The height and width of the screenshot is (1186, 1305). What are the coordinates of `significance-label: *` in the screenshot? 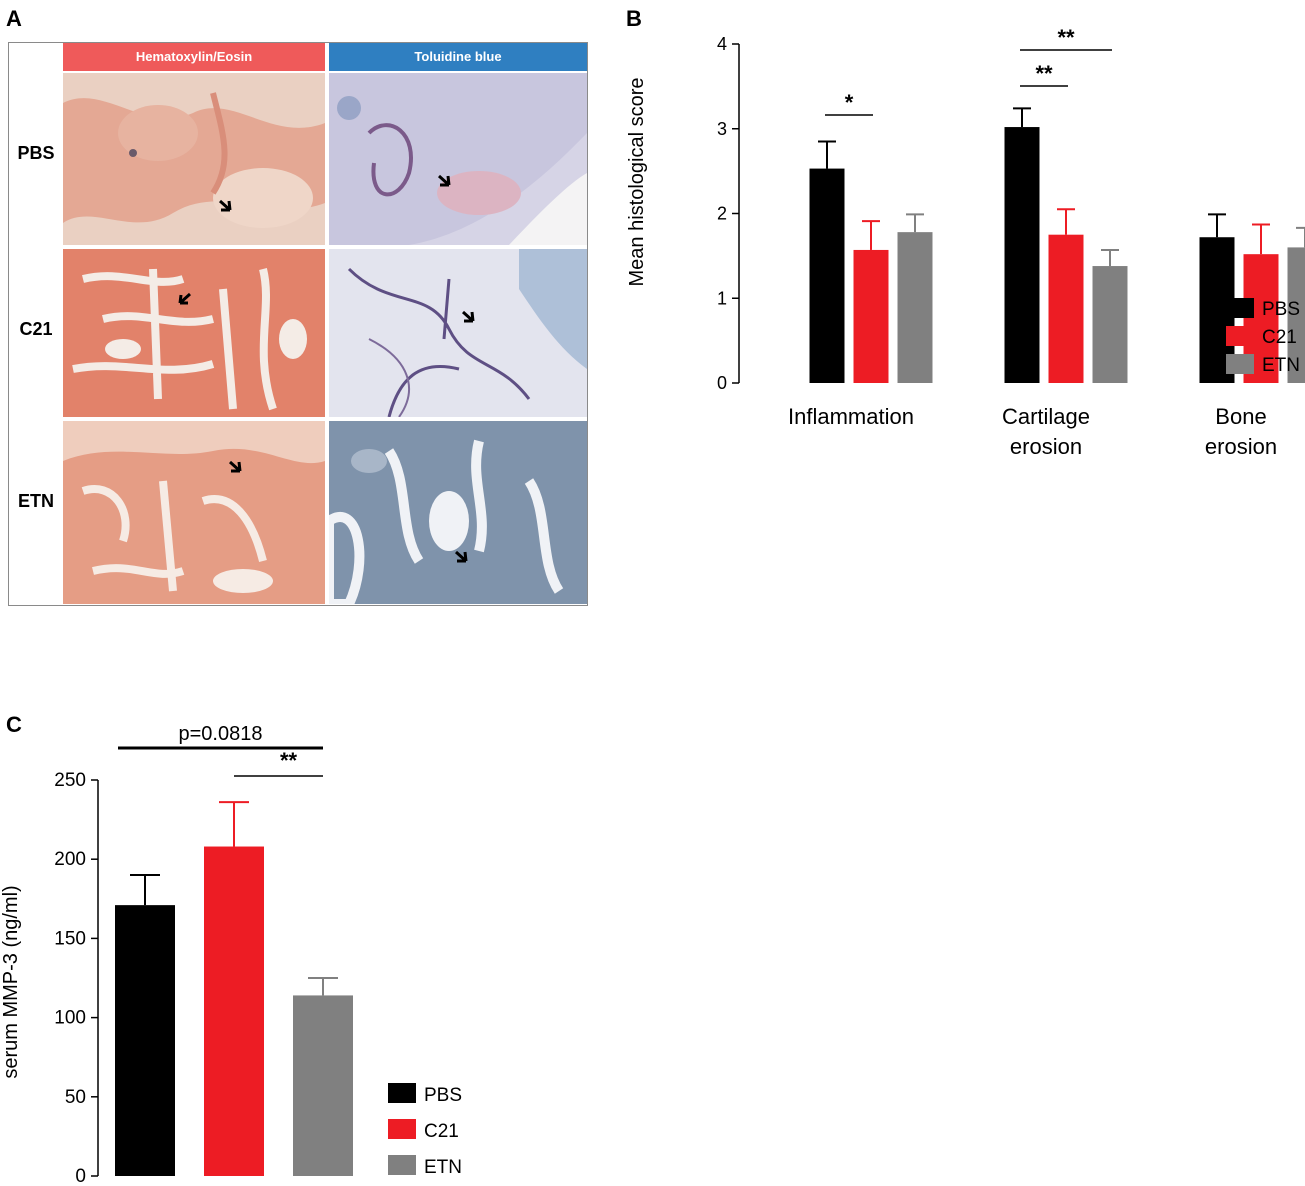 It's located at (849, 102).